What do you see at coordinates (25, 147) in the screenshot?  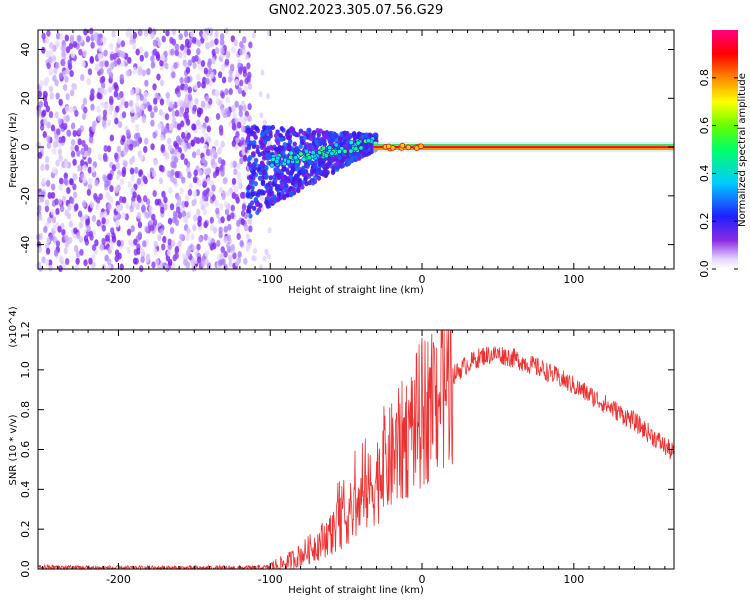 I see `spectrogram-ytick-label: 0` at bounding box center [25, 147].